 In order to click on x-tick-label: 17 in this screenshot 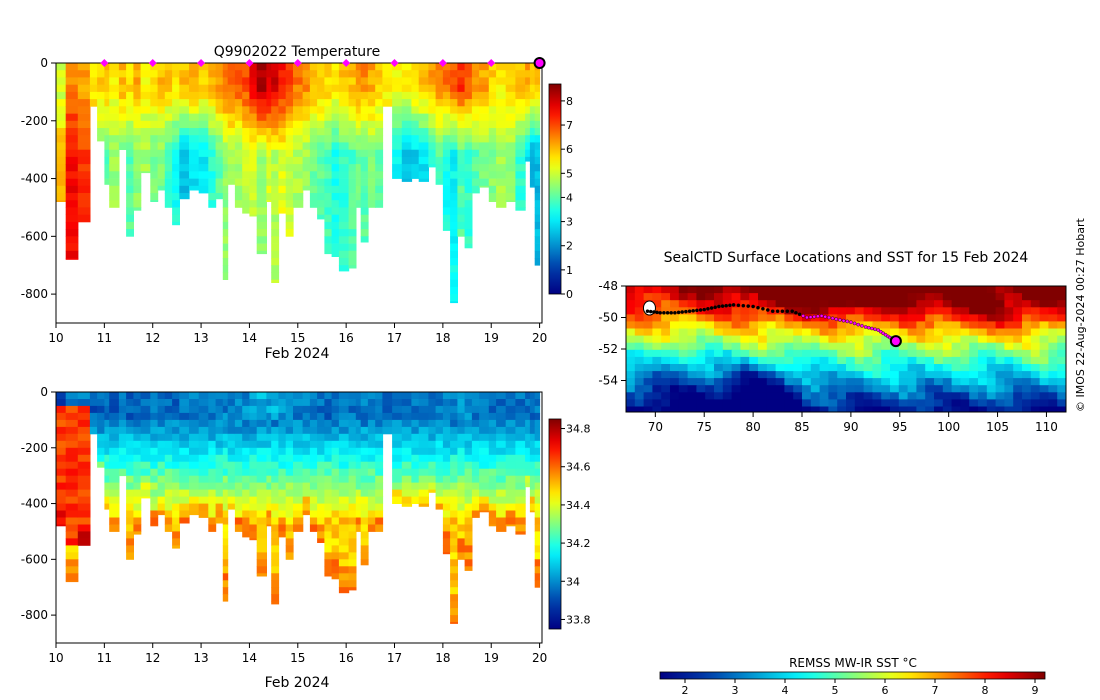, I will do `click(394, 338)`.